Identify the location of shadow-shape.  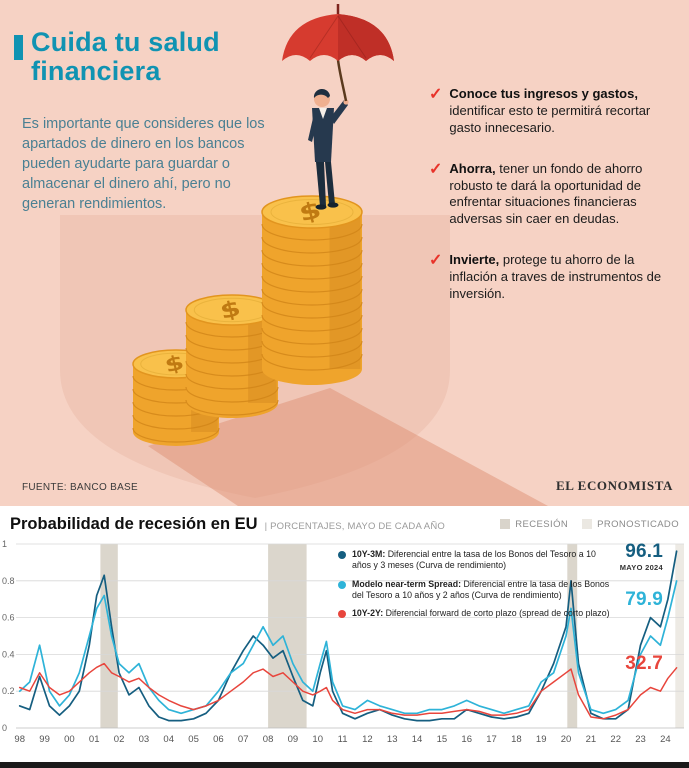
(348, 447).